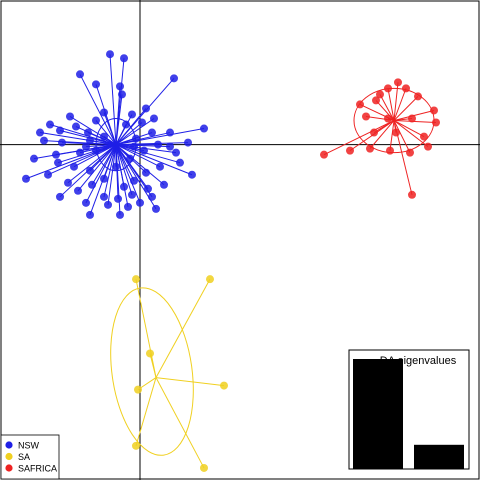  I want to click on inset-bars, so click(408, 414).